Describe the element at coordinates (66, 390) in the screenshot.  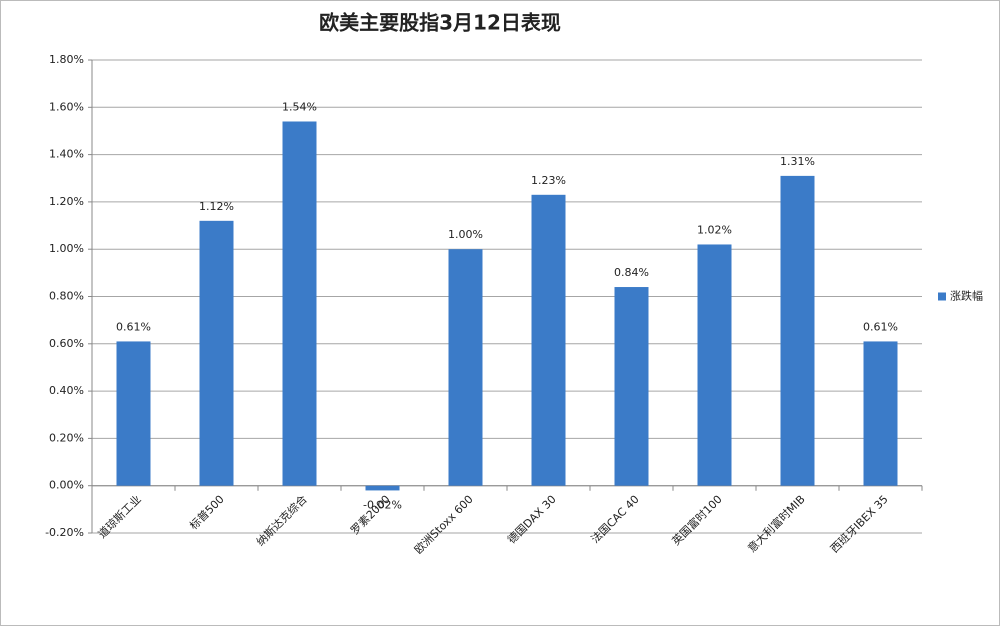
I see `y-tick-label: 0.40%` at that location.